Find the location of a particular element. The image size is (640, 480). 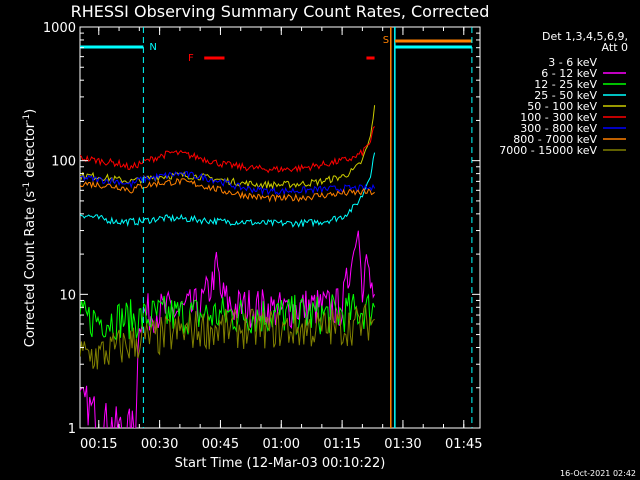

y-tick-label-3: 1000 is located at coordinates (59, 28).